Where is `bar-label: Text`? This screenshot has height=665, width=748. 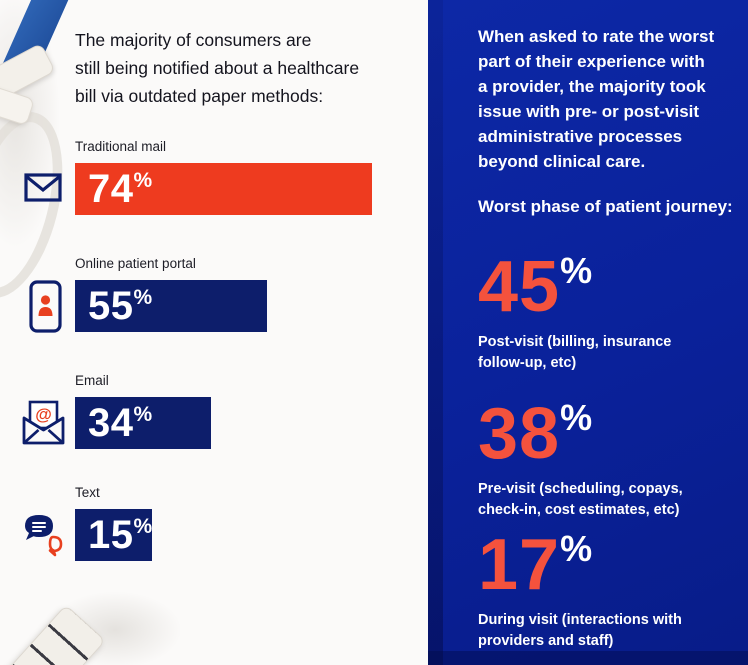 bar-label: Text is located at coordinates (87, 492).